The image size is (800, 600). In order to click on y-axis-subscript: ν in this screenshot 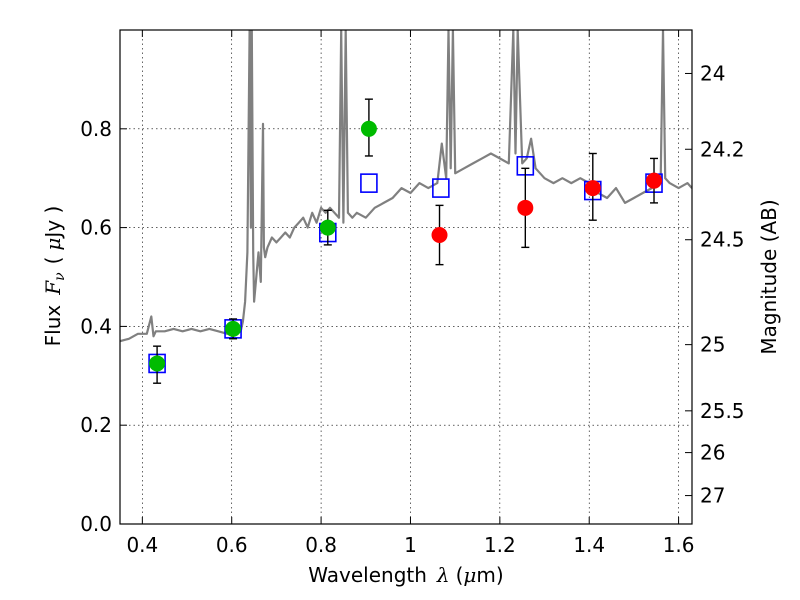, I will do `click(60, 276)`.